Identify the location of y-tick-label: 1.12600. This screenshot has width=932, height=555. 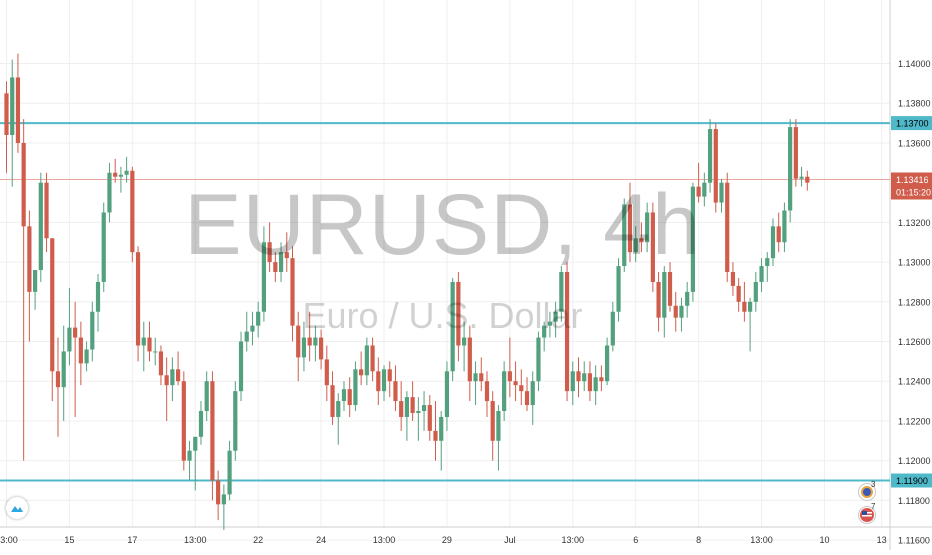
(914, 342).